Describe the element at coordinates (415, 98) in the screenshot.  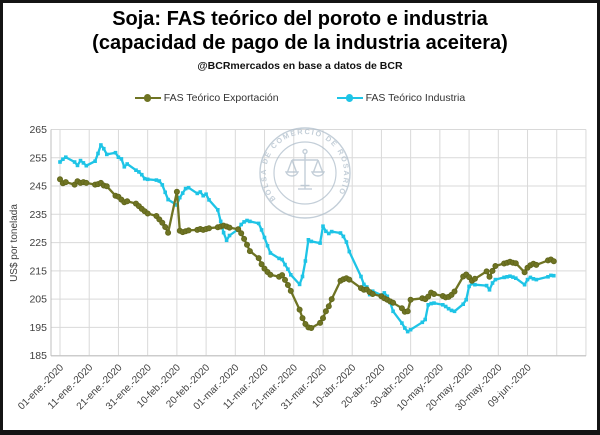
I see `legend-label-industria: FAS Teórico Industria` at that location.